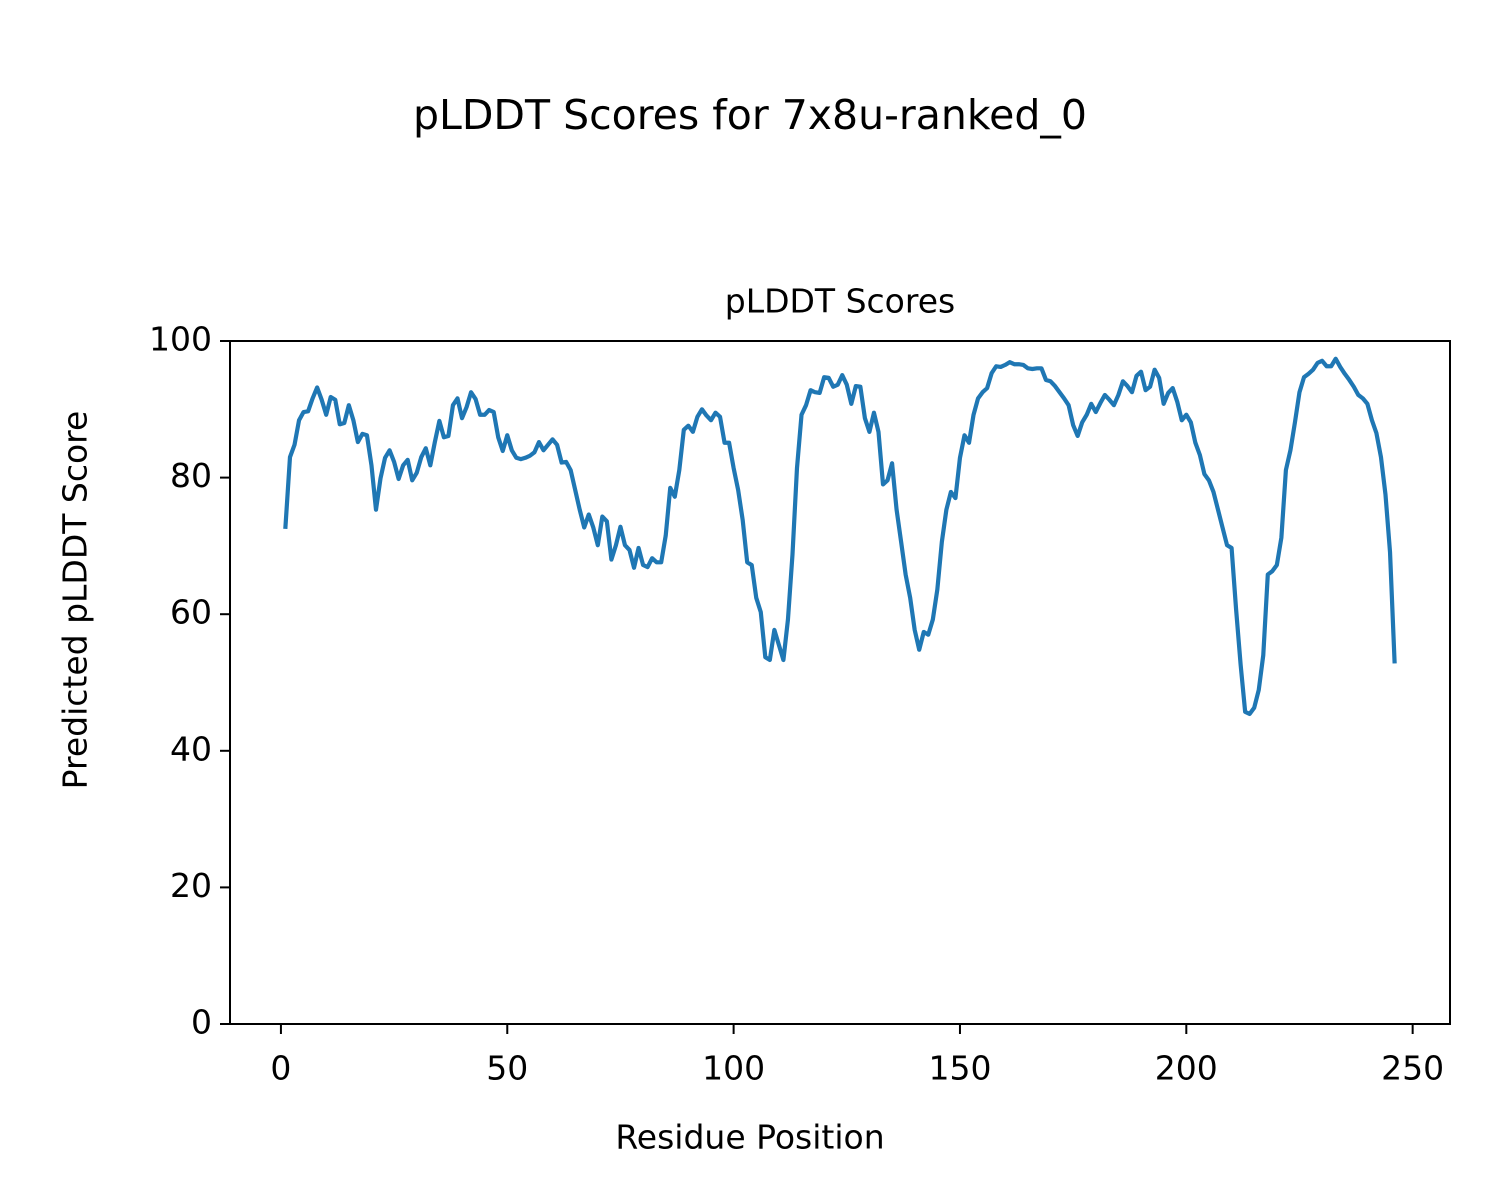 The width and height of the screenshot is (1500, 1200). I want to click on x-tick-label: 250, so click(1412, 1068).